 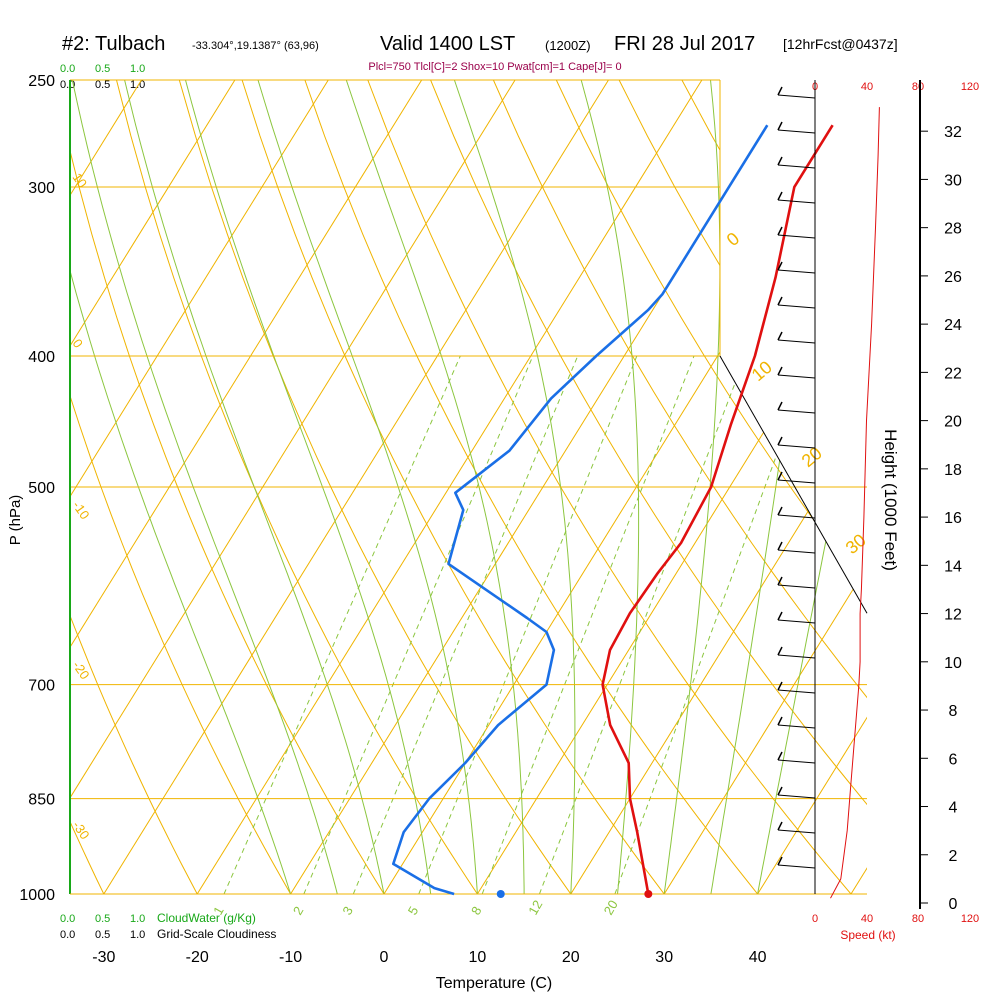 I want to click on speed-tick-bottom-2: 80, so click(x=918, y=919).